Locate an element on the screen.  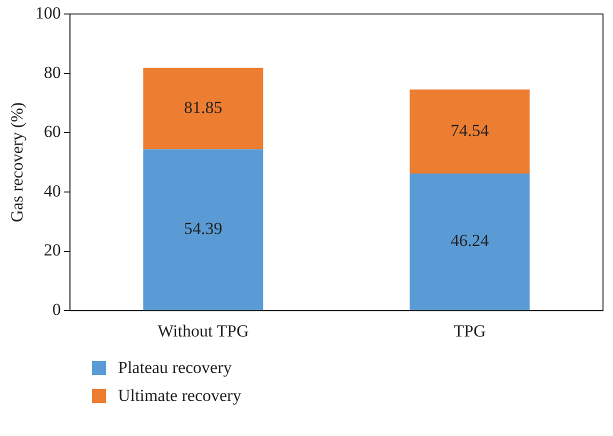
total-label: 74.54 is located at coordinates (470, 130).